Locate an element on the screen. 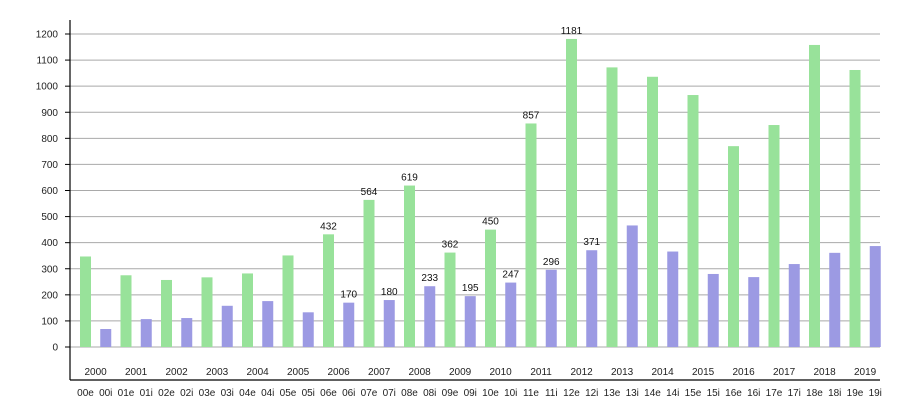 The width and height of the screenshot is (900, 400). data-label-07e: 564 is located at coordinates (369, 192).